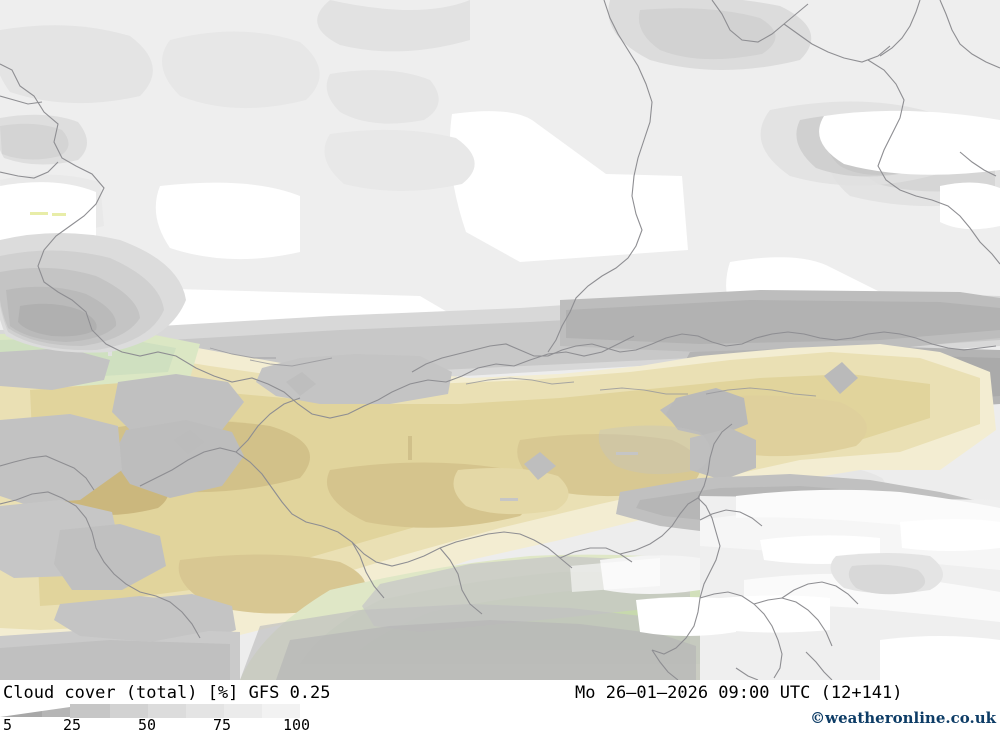 This screenshot has height=733, width=1000. Describe the element at coordinates (222, 724) in the screenshot. I see `scale-tick-75: 75` at that location.